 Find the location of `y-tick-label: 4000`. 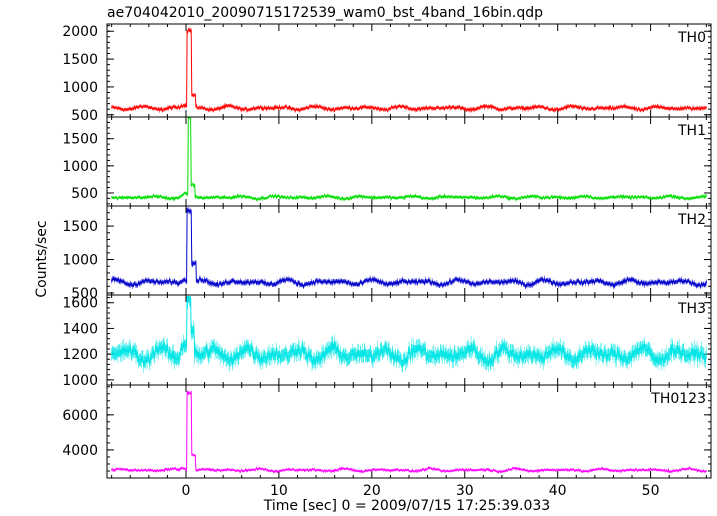

y-tick-label: 4000 is located at coordinates (80, 451).